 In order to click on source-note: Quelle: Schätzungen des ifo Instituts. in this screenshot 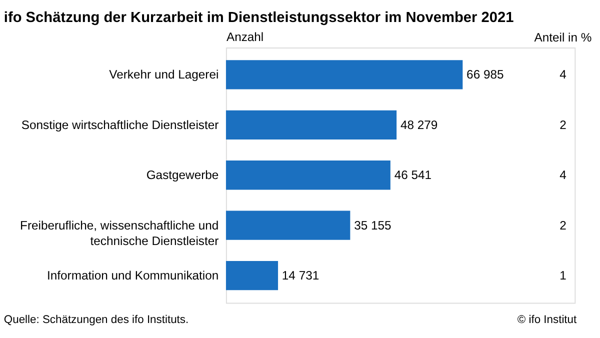, I will do `click(96, 320)`.